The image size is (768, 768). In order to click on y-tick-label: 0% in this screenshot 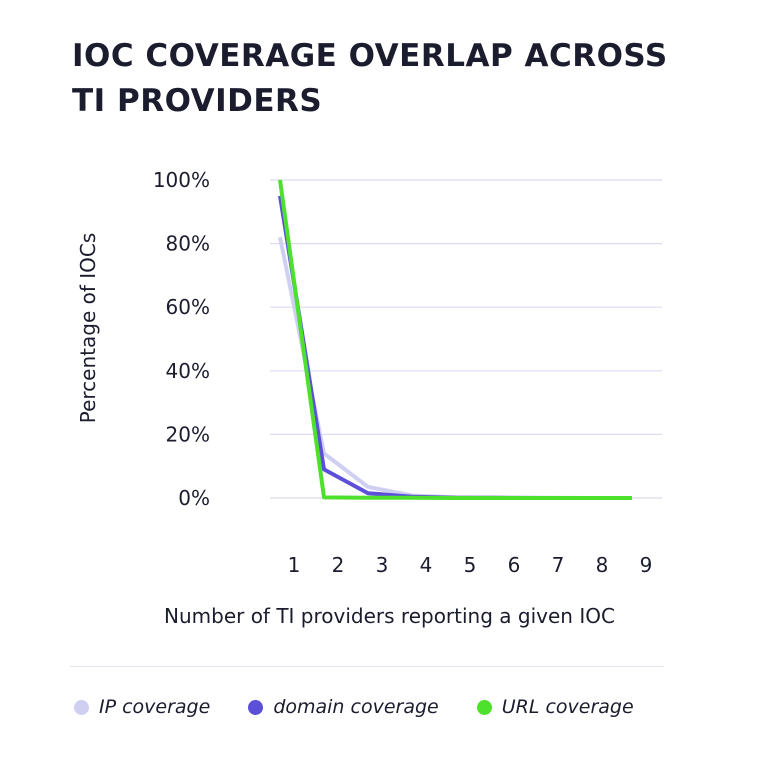, I will do `click(194, 498)`.